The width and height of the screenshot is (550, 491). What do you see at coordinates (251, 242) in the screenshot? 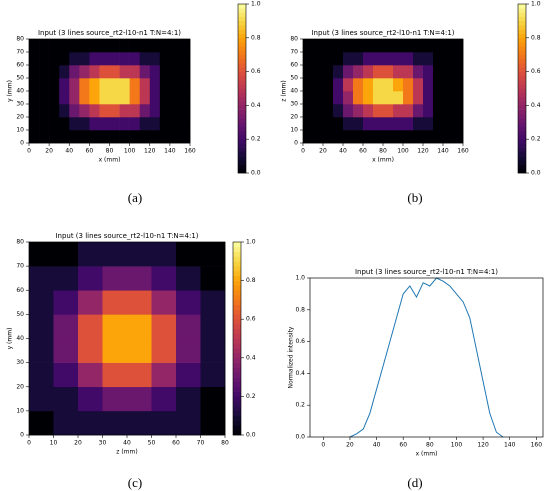
I see `colorbar-tick-label: 1.0` at bounding box center [251, 242].